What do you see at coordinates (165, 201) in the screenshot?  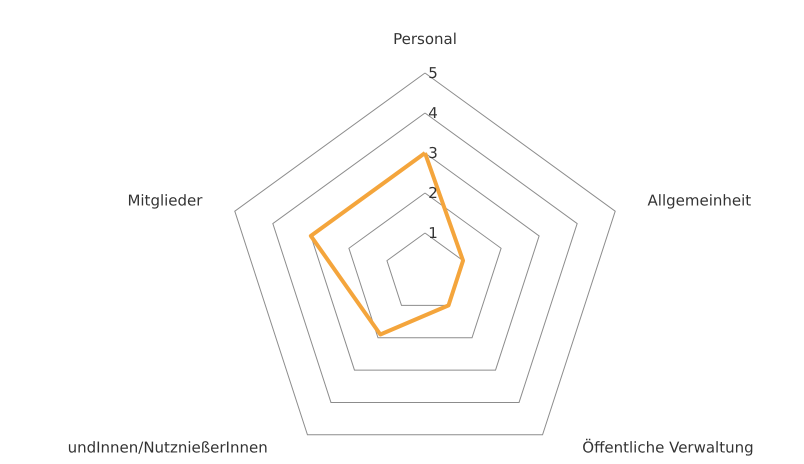 I see `spoke-label: Mitglieder` at bounding box center [165, 201].